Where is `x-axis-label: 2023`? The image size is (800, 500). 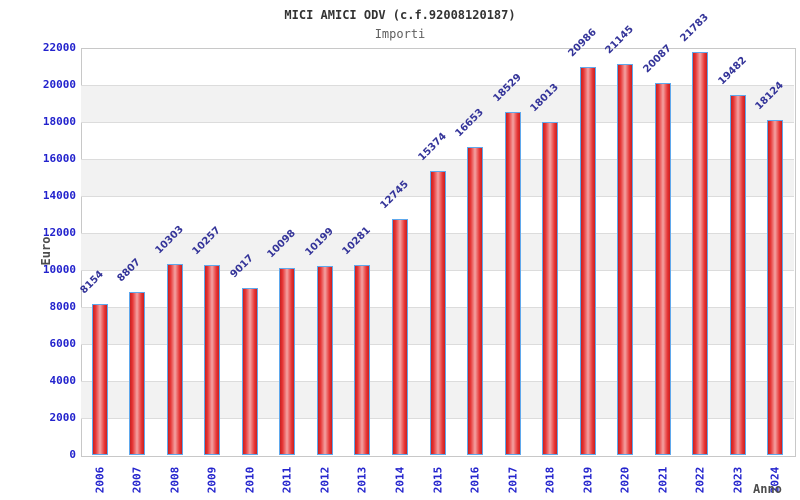
x-axis-label: 2023 is located at coordinates (738, 480).